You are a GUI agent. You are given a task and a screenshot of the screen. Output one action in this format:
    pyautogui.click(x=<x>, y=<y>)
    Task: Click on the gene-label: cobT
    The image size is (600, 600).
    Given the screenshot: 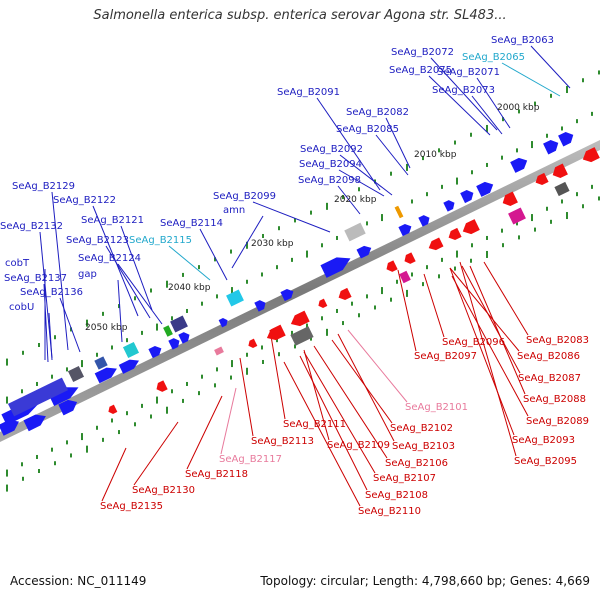 What is the action you would take?
    pyautogui.click(x=17, y=263)
    